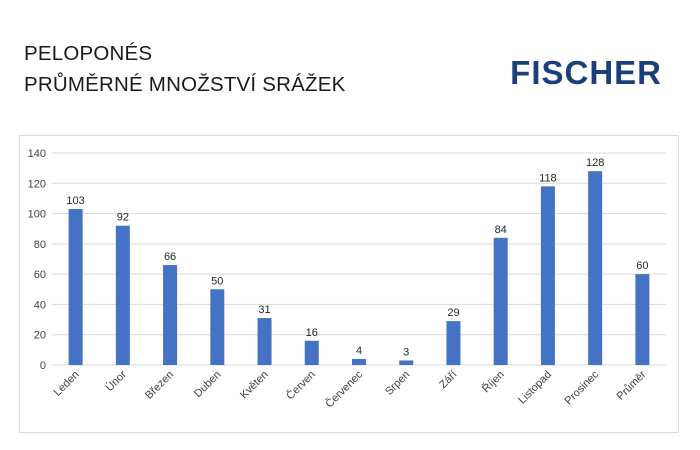 This screenshot has width=700, height=450. I want to click on x-tick-label: Srpen, so click(397, 383).